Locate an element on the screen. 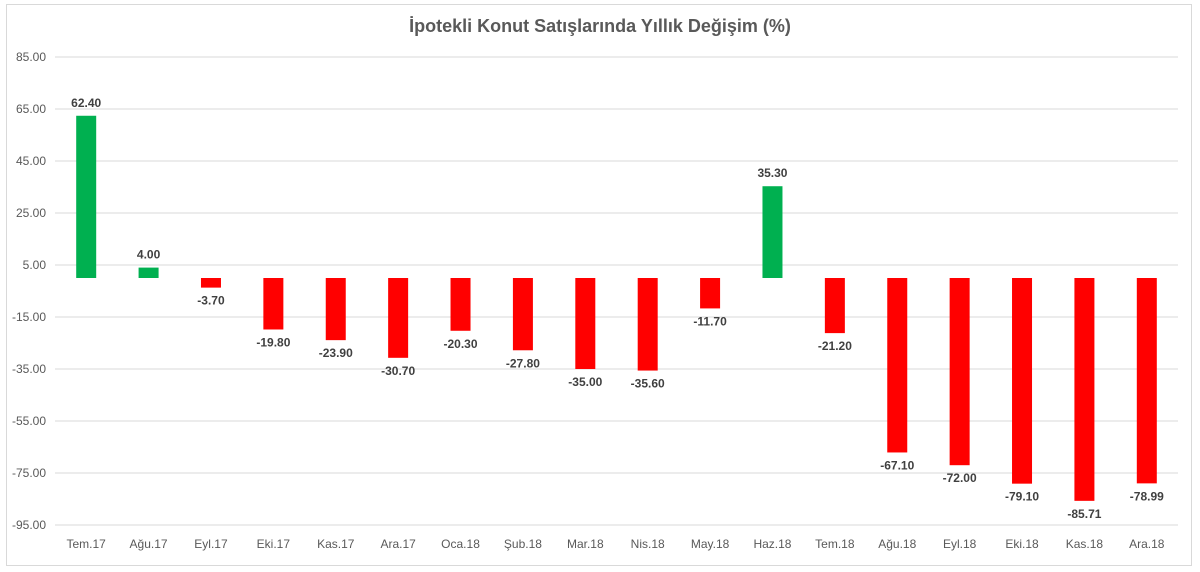  x-tick-label: Tem.18 is located at coordinates (835, 544).